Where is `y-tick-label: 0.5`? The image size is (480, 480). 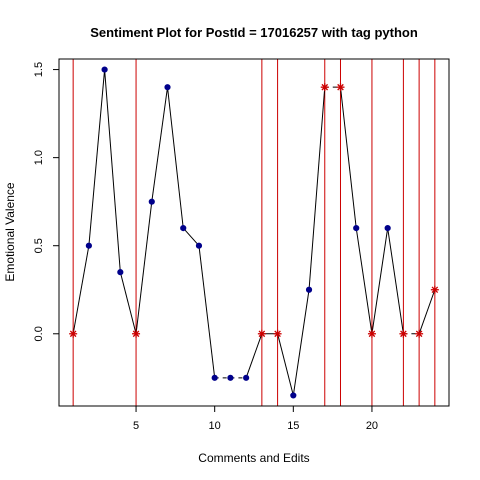 y-tick-label: 0.5 is located at coordinates (39, 245).